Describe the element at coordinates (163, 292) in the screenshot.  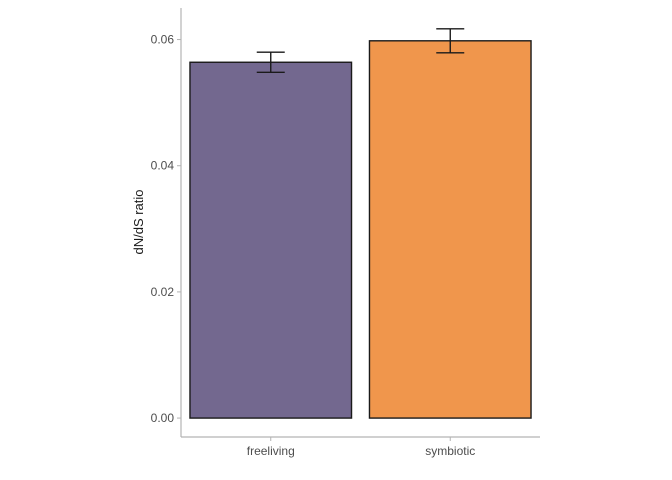
I see `y-tick-label: 0.02` at that location.